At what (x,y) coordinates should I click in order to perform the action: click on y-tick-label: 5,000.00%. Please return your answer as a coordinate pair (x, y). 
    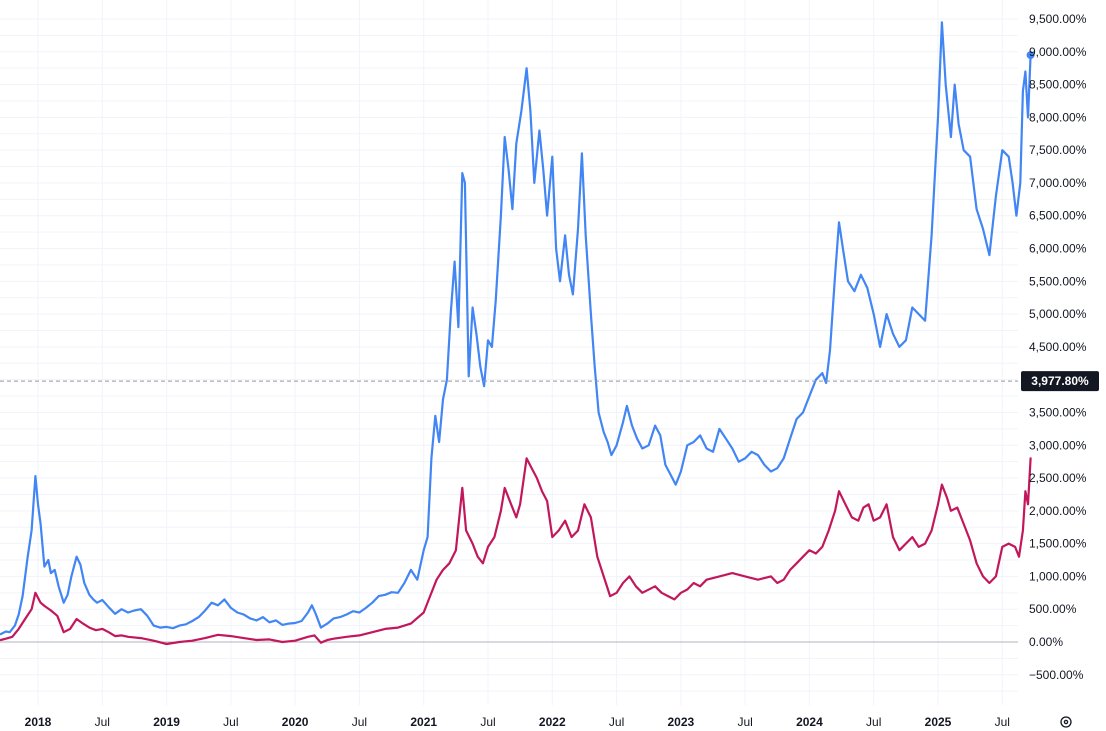
    Looking at the image, I should click on (1058, 314).